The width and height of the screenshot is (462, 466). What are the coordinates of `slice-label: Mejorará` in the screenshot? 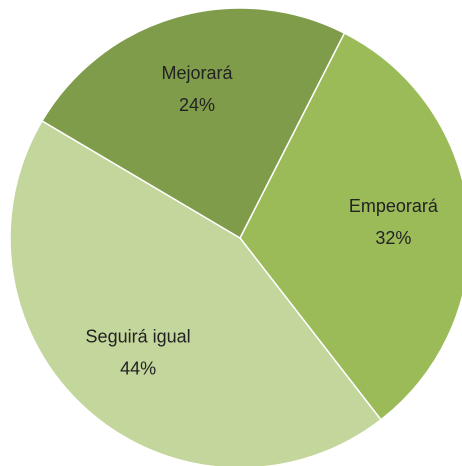 It's located at (197, 73).